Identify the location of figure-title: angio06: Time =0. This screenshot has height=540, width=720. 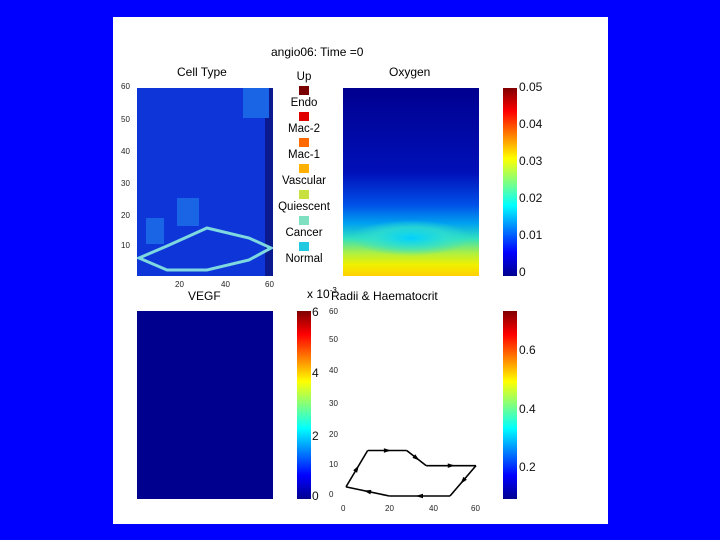
(317, 52).